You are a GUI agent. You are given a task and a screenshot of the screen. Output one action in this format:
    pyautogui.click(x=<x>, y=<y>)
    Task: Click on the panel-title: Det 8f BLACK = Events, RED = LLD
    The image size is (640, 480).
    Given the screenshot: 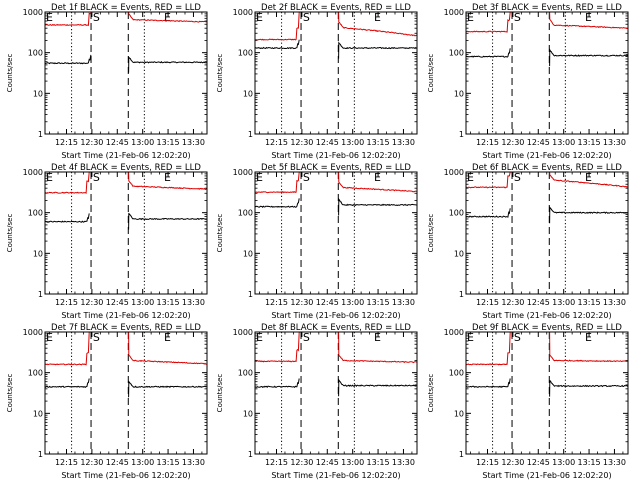 What is the action you would take?
    pyautogui.click(x=336, y=328)
    